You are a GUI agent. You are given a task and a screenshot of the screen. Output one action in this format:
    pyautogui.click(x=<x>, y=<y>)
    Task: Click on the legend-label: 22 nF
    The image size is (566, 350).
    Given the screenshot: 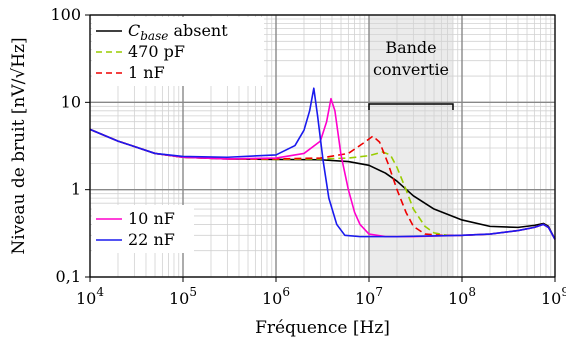 What is the action you would take?
    pyautogui.click(x=151, y=239)
    